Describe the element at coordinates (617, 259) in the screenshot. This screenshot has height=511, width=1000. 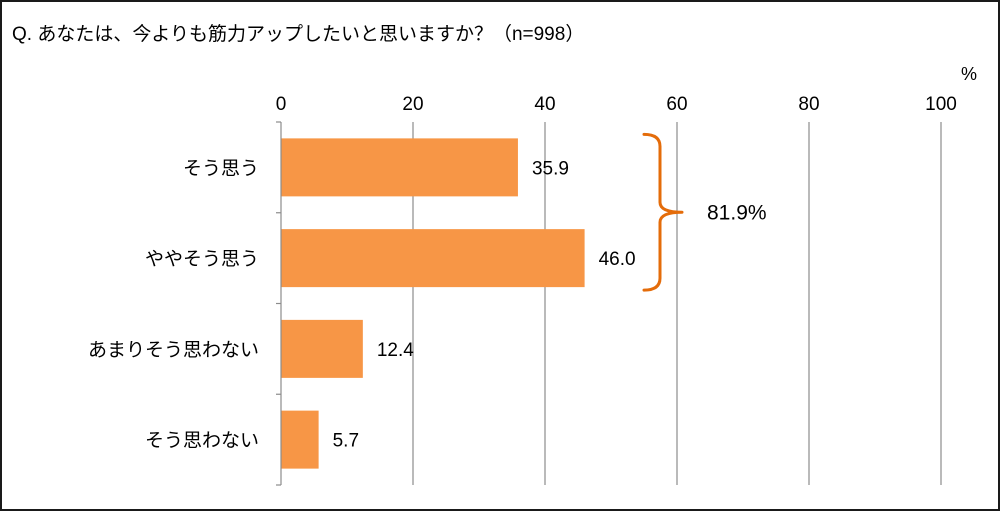
I see `value-label: 46.0` at that location.